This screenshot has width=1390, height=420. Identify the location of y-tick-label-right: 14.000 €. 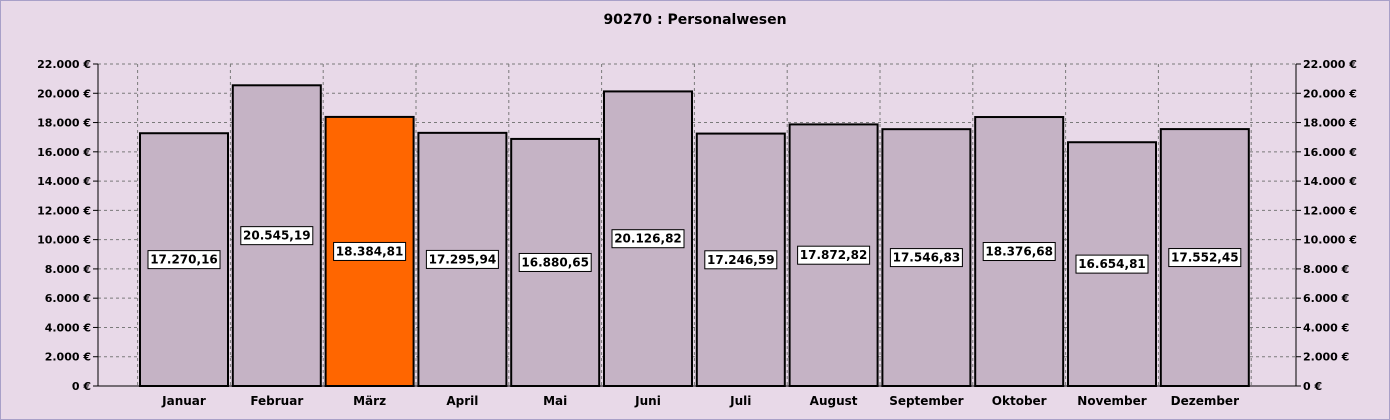
(1330, 181).